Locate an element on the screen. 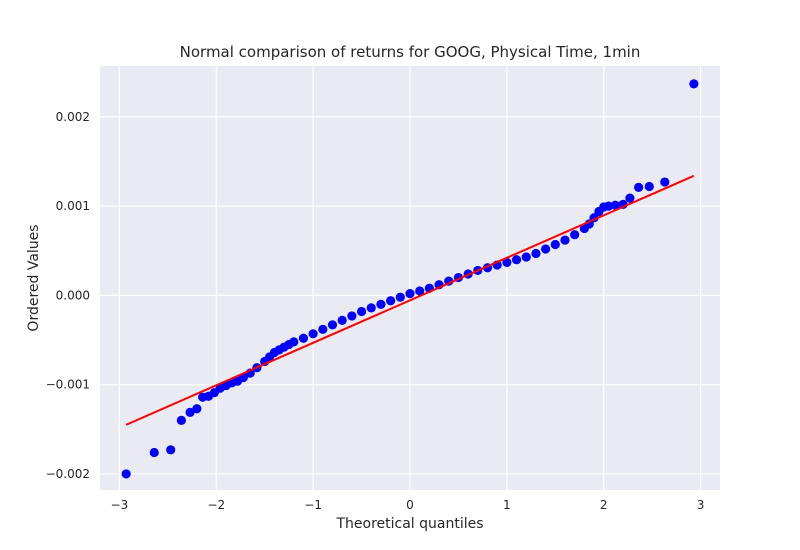 This screenshot has height=550, width=800. x-axis-label: Theoretical quantiles is located at coordinates (409, 524).